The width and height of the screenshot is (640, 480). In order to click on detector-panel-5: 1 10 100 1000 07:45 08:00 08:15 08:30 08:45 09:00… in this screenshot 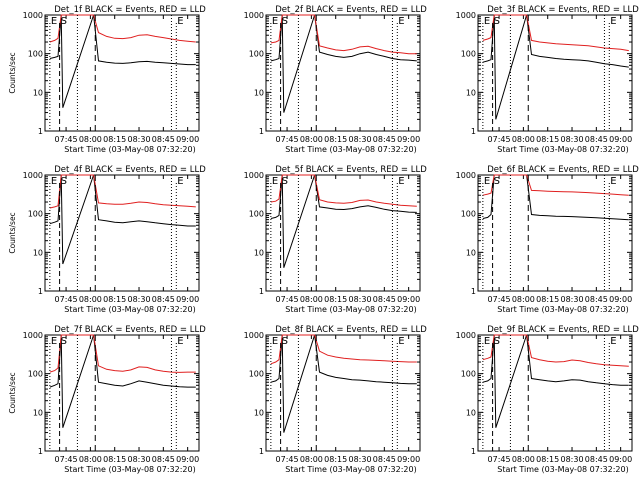, I will do `click(336, 239)`.